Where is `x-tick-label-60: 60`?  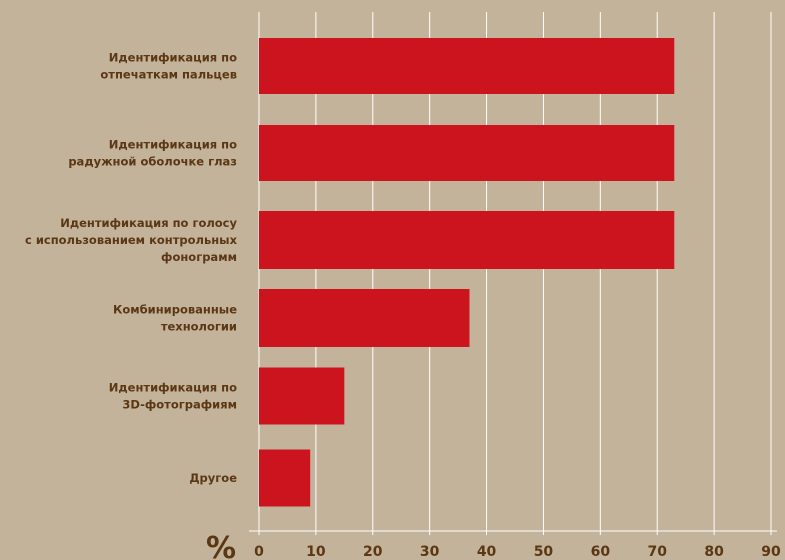
x-tick-label-60: 60 is located at coordinates (601, 552).